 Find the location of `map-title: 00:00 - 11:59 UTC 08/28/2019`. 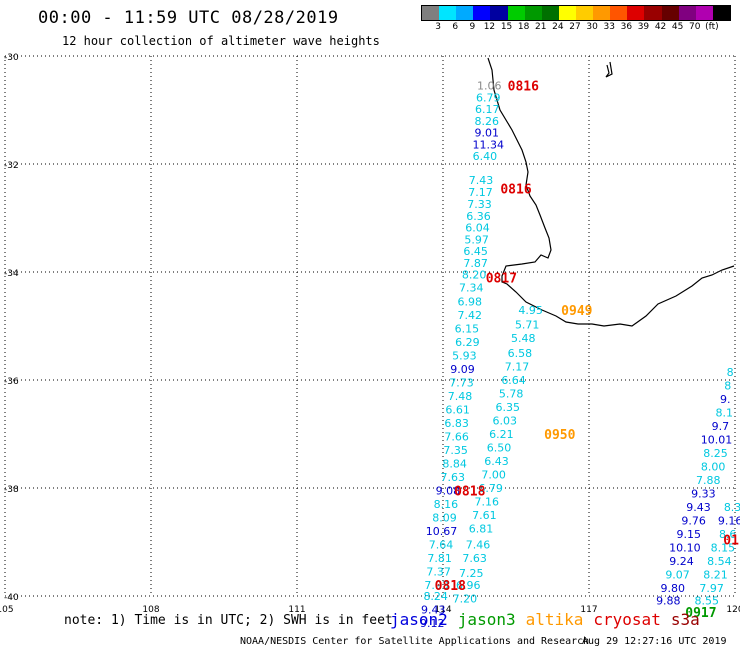

map-title: 00:00 - 11:59 UTC 08/28/2019 is located at coordinates (188, 18).